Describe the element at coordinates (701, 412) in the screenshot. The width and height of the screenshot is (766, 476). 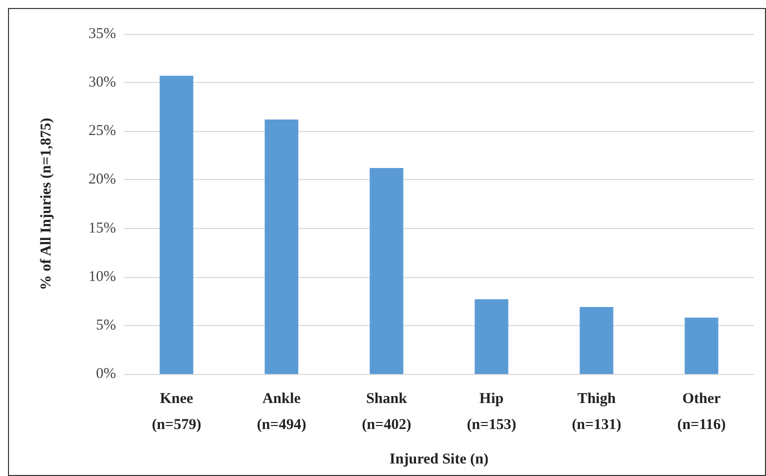
I see `x-tick-label: Other (n=116)` at that location.